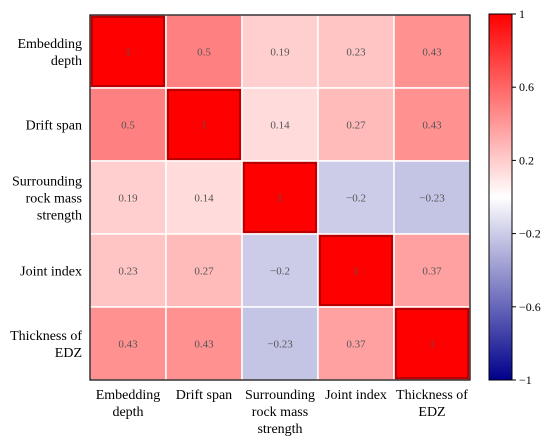 Image resolution: width=550 pixels, height=445 pixels. I want to click on x-tick-label: Surrounding rock mass strength, so click(280, 412).